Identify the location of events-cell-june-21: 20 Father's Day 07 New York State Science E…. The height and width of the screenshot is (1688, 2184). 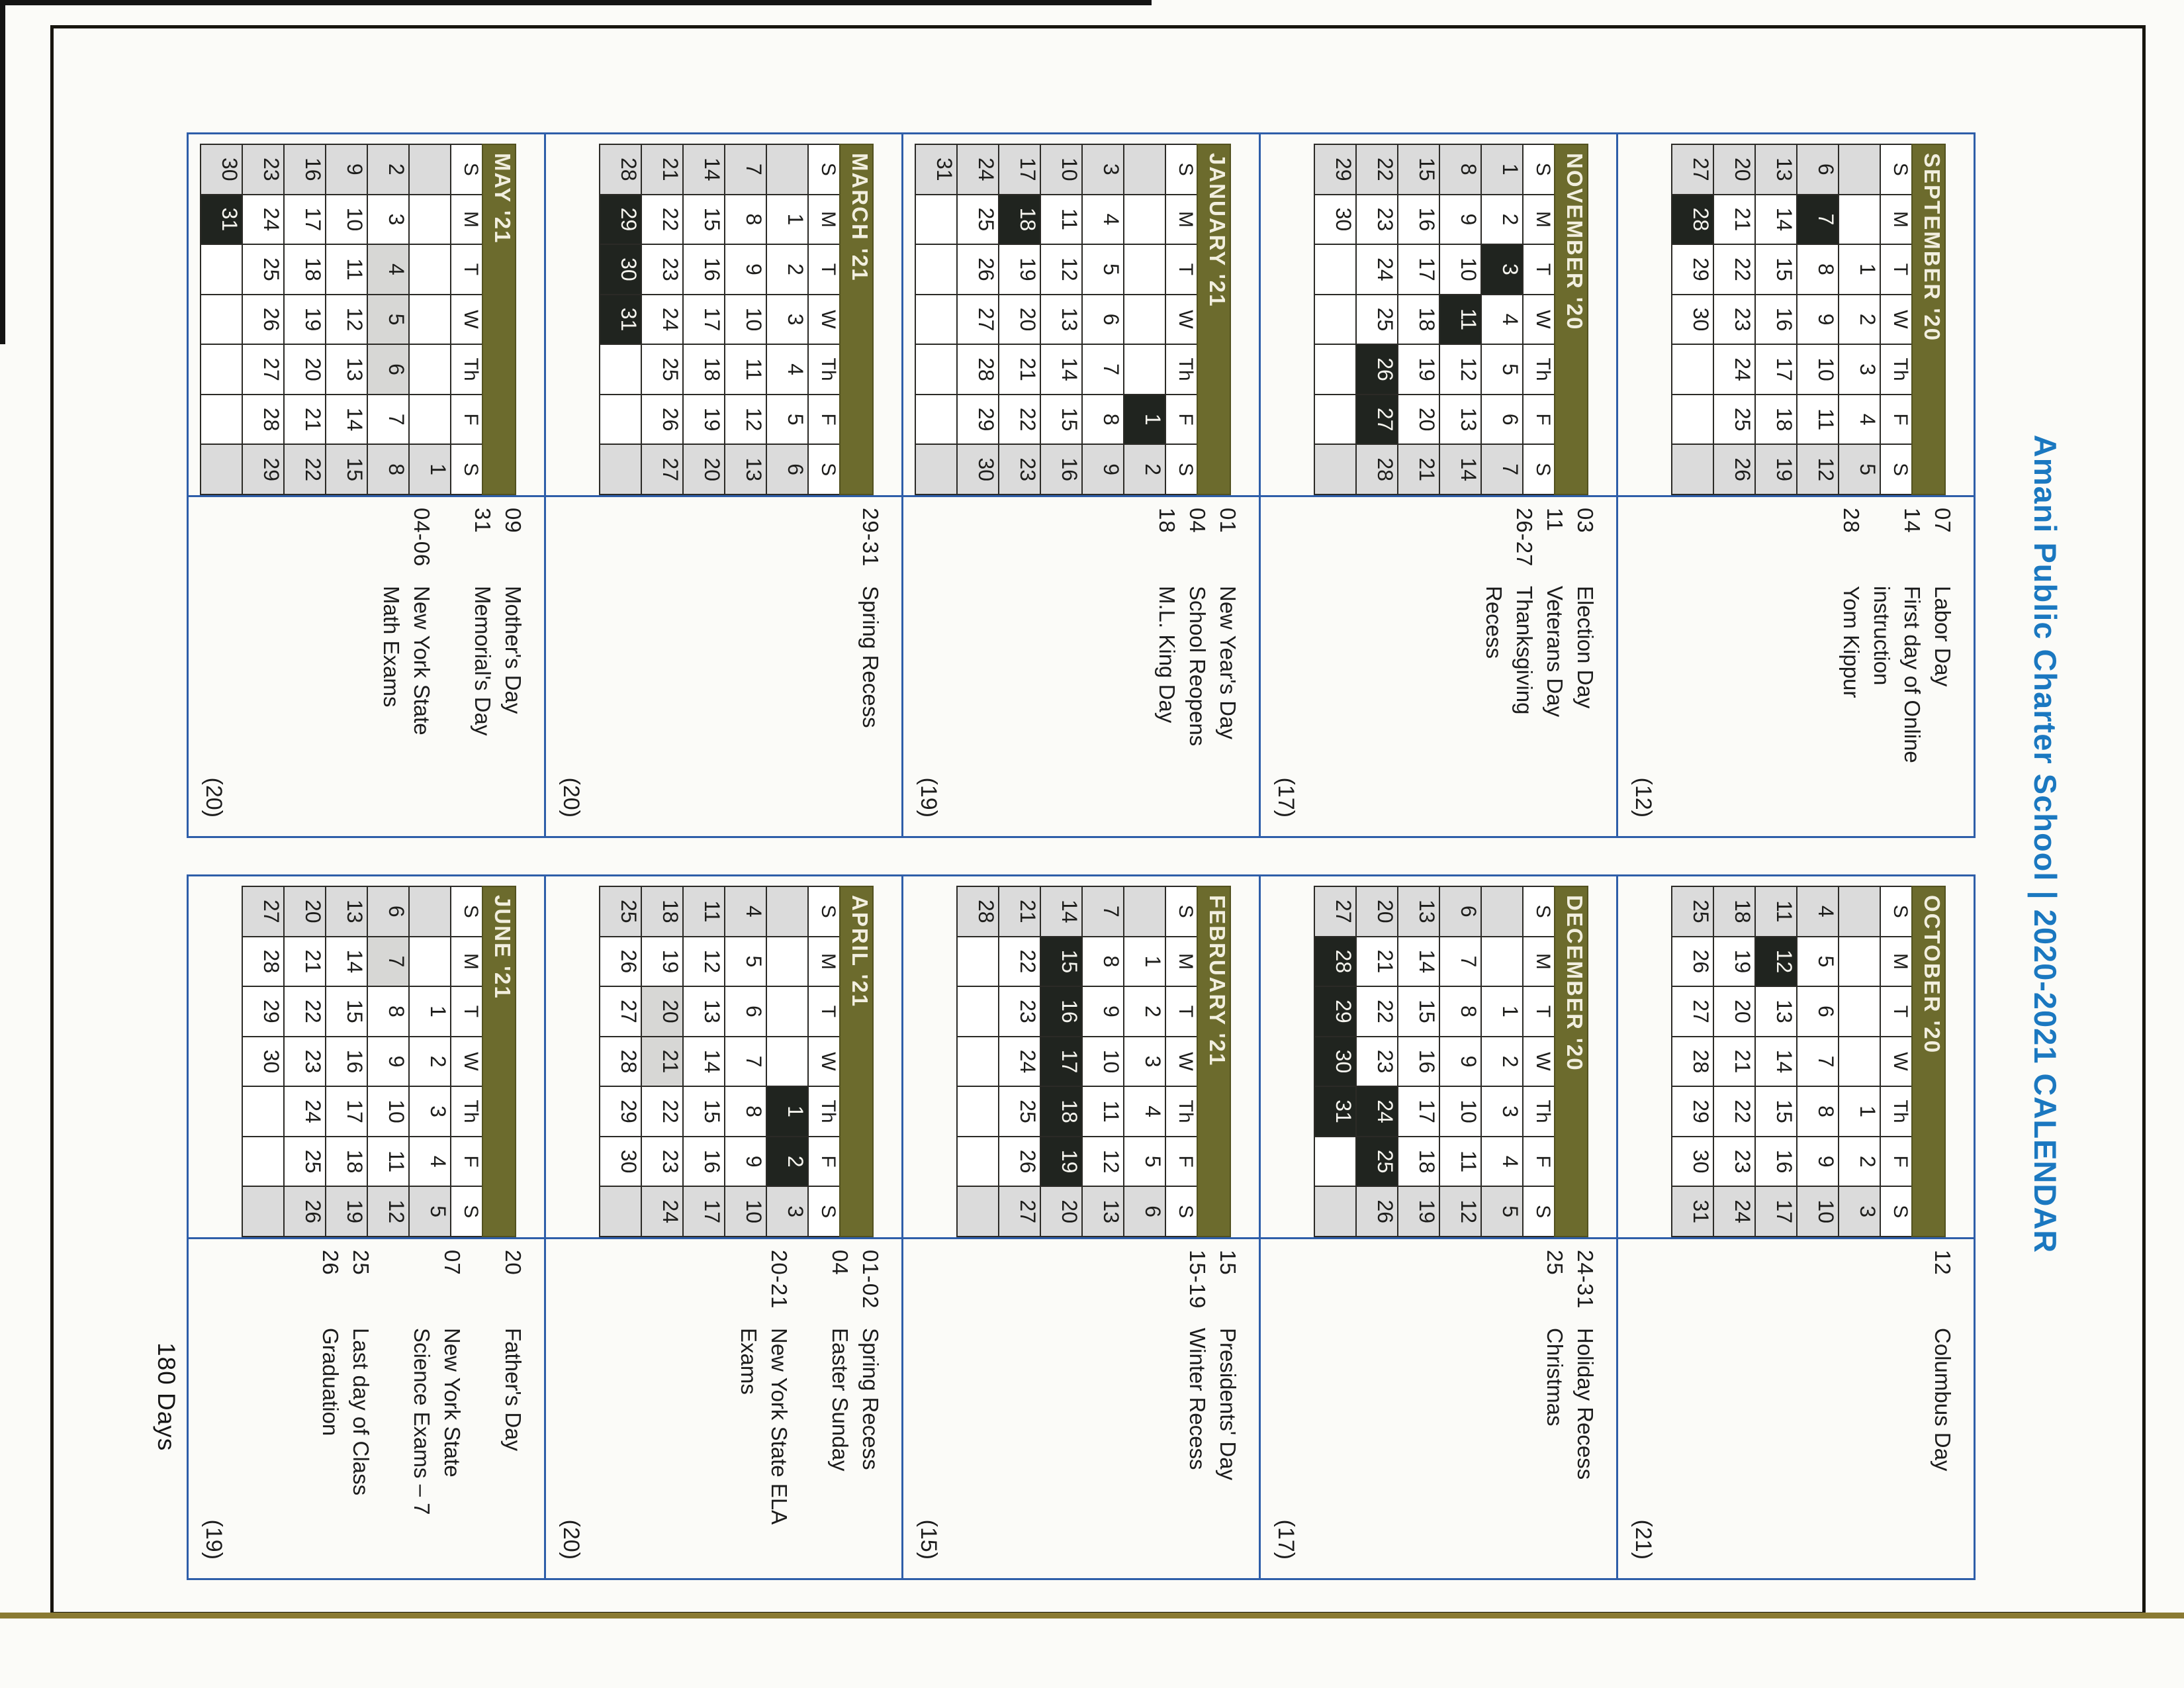
(366, 1408).